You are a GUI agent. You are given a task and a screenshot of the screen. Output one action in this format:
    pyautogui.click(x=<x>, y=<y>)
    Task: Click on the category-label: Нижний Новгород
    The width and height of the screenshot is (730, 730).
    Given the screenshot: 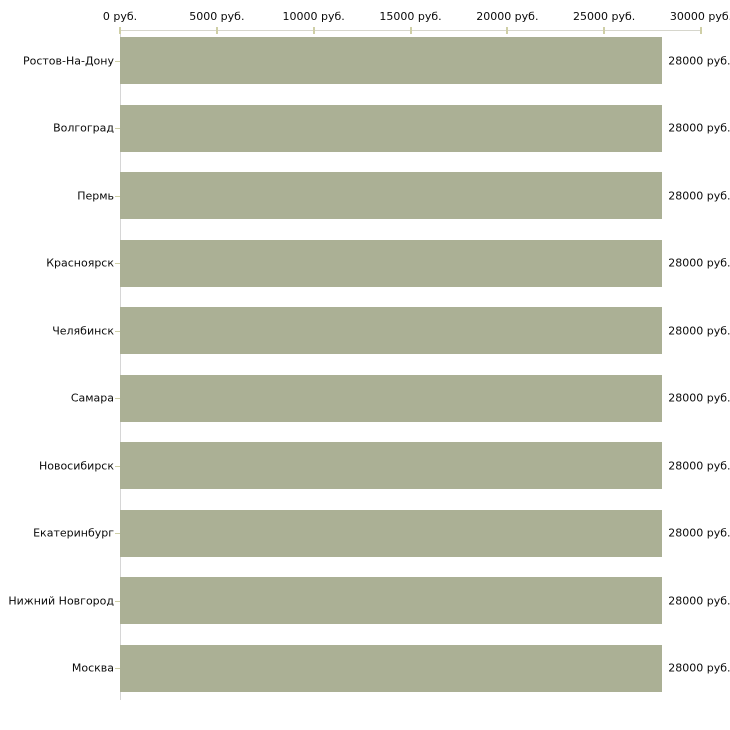 What is the action you would take?
    pyautogui.click(x=61, y=600)
    